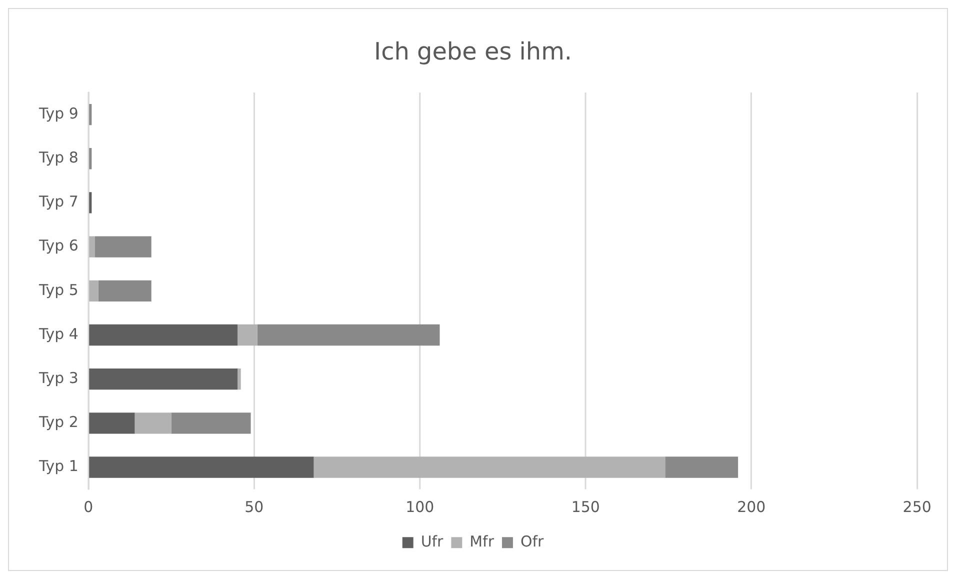 The image size is (958, 581). I want to click on legend-label: Mfr, so click(482, 541).